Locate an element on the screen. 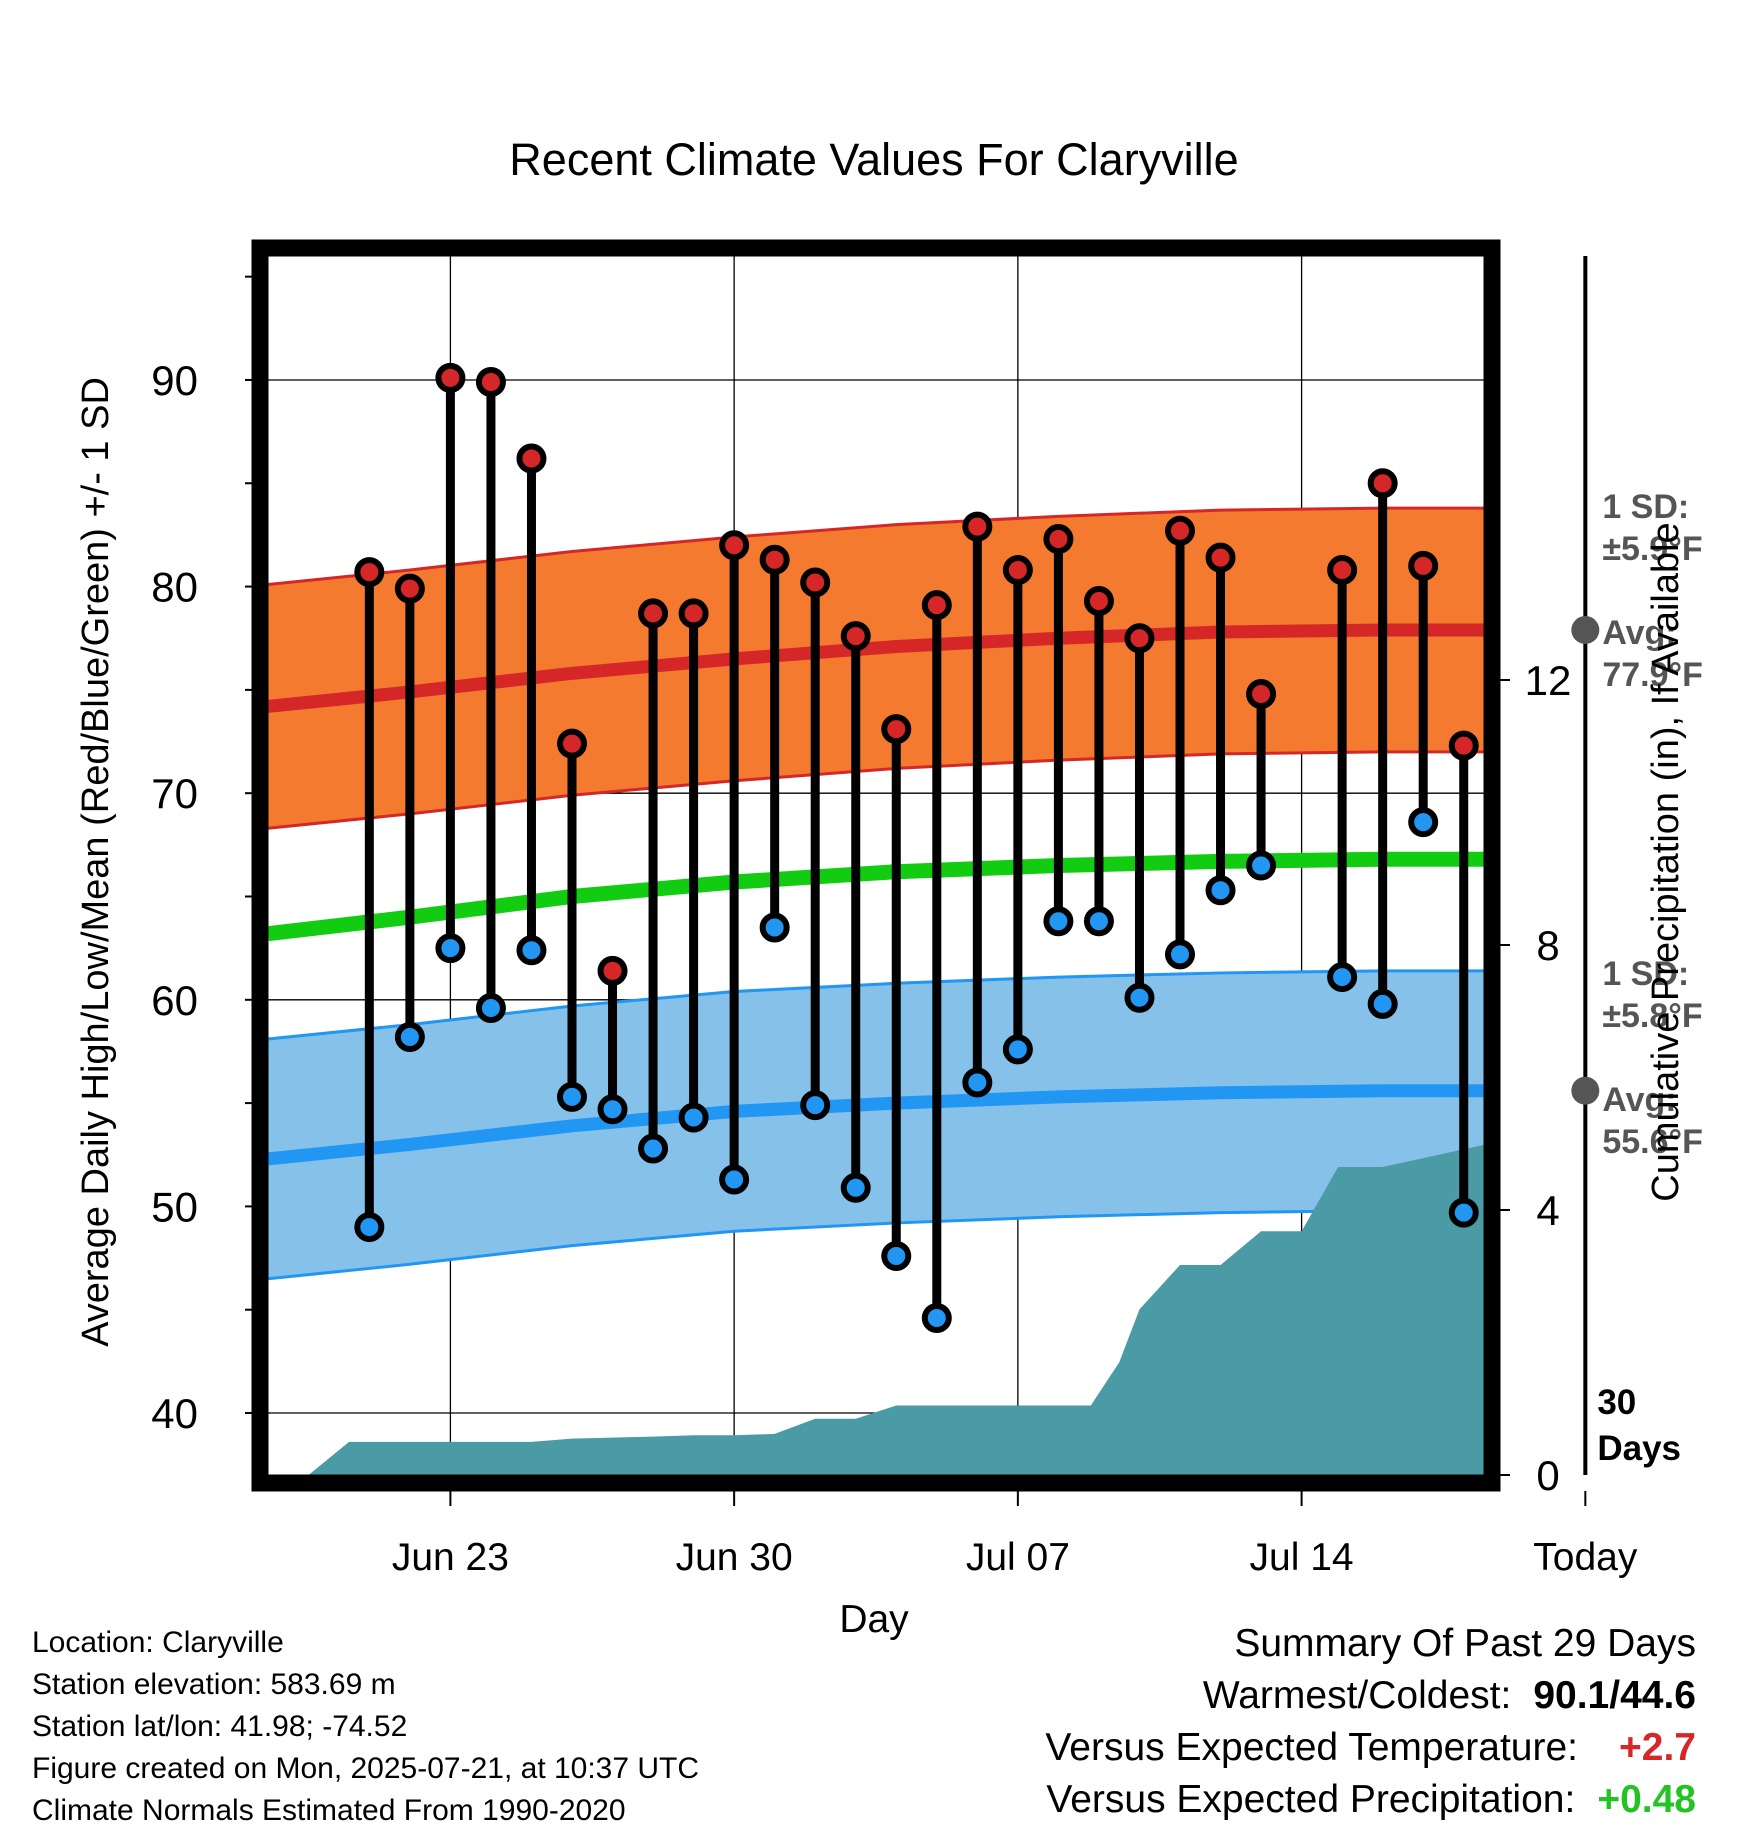 This screenshot has width=1748, height=1832. low-avg-label-line2: 55.6°F is located at coordinates (1652, 1142).